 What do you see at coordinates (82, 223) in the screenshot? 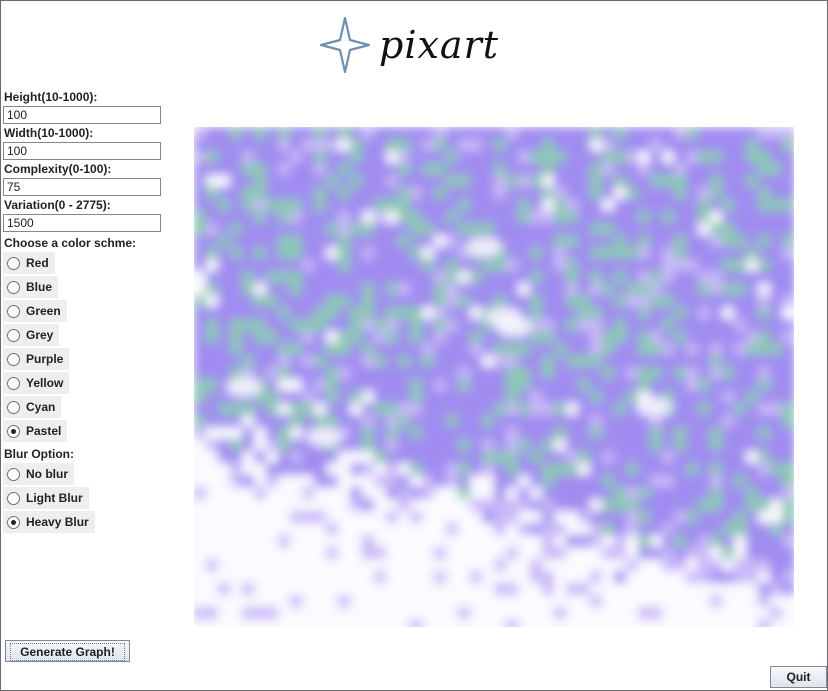
I see `variation-input` at bounding box center [82, 223].